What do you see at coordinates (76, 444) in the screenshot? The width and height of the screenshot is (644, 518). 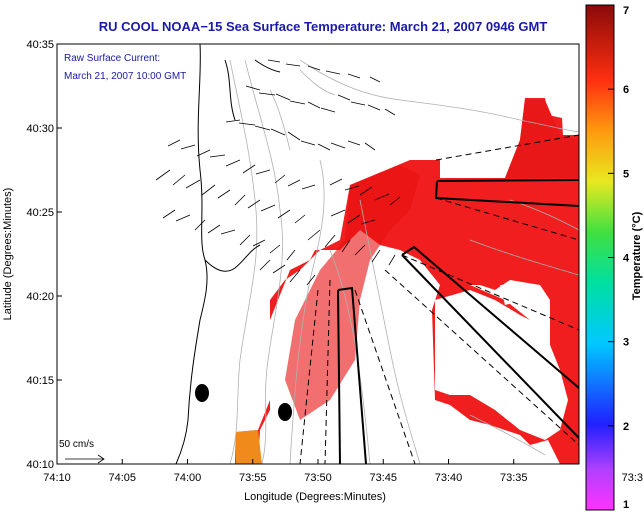 I see `scale-label: 50 cm/s` at bounding box center [76, 444].